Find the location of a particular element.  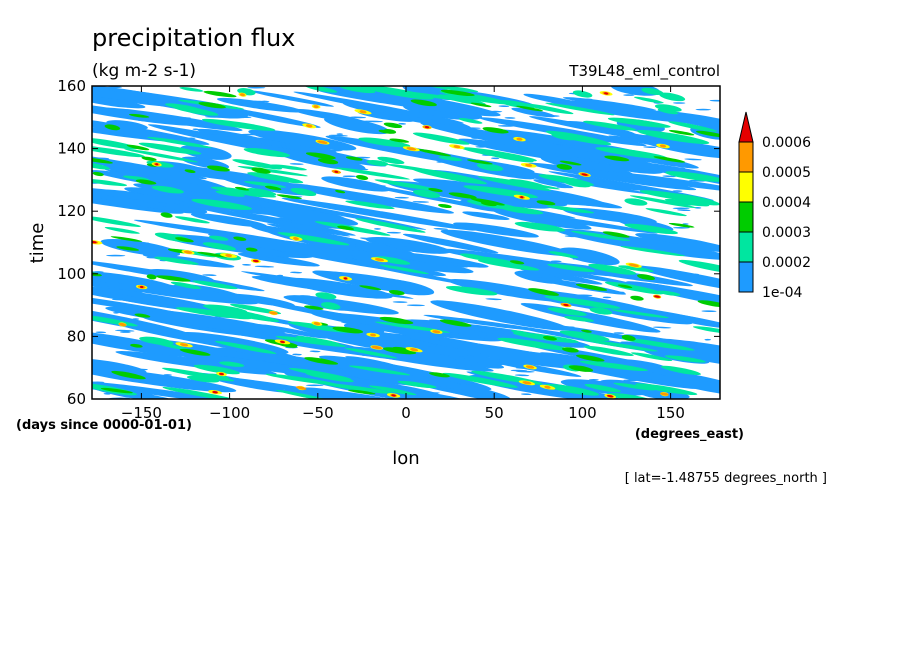

chart-units: (kg m-2 s-1) is located at coordinates (144, 71).